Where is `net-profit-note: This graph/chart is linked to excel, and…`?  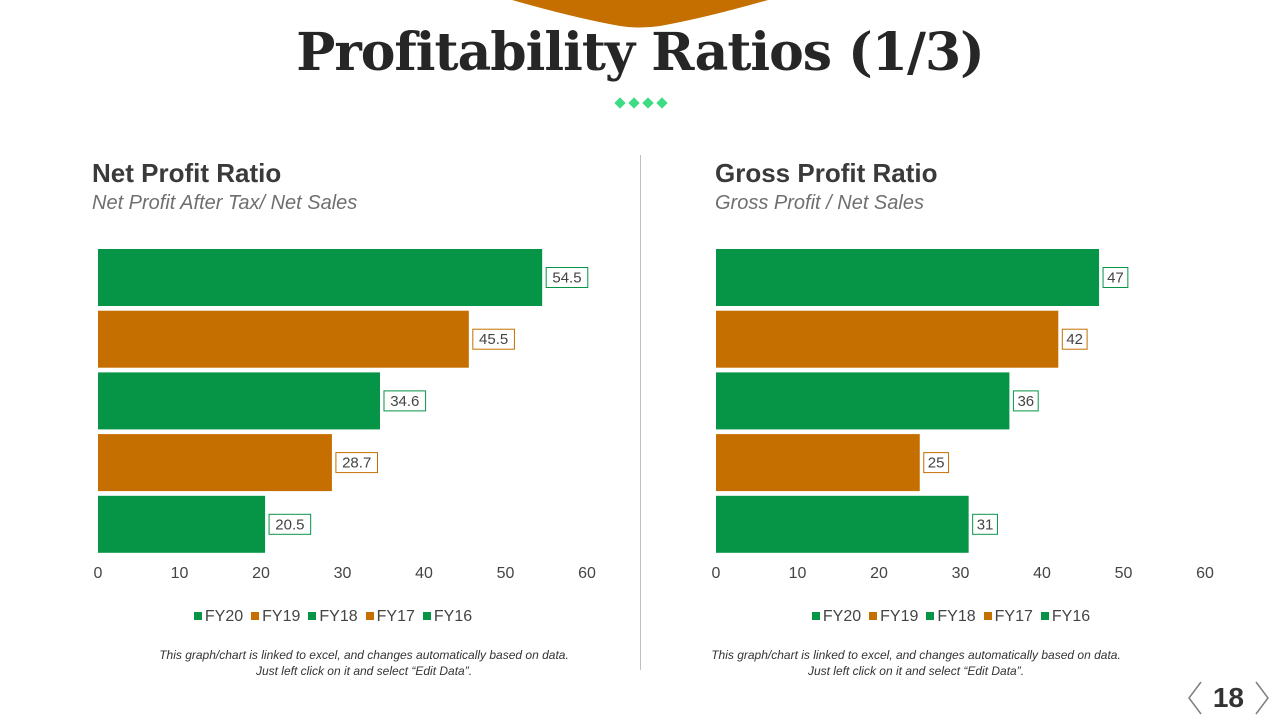 net-profit-note: This graph/chart is linked to excel, and… is located at coordinates (364, 663).